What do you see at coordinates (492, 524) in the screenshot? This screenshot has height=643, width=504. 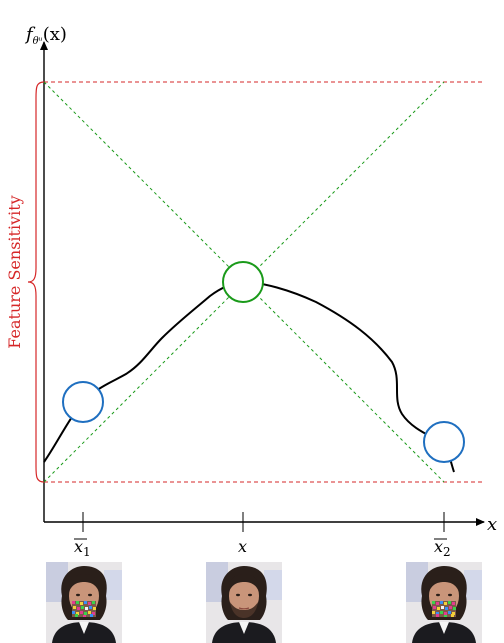 I see `x-axis-label: x` at bounding box center [492, 524].